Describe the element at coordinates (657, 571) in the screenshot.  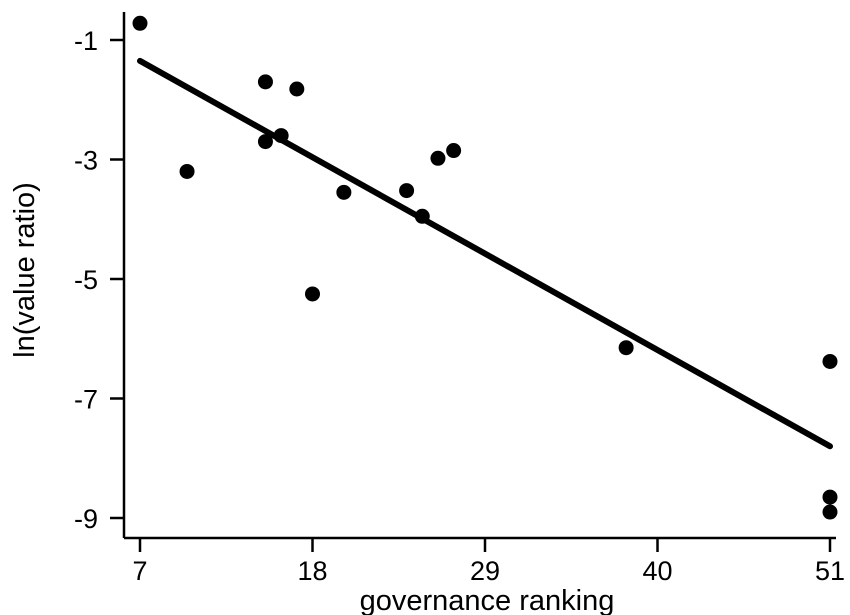
I see `x-tick-label: 40` at that location.